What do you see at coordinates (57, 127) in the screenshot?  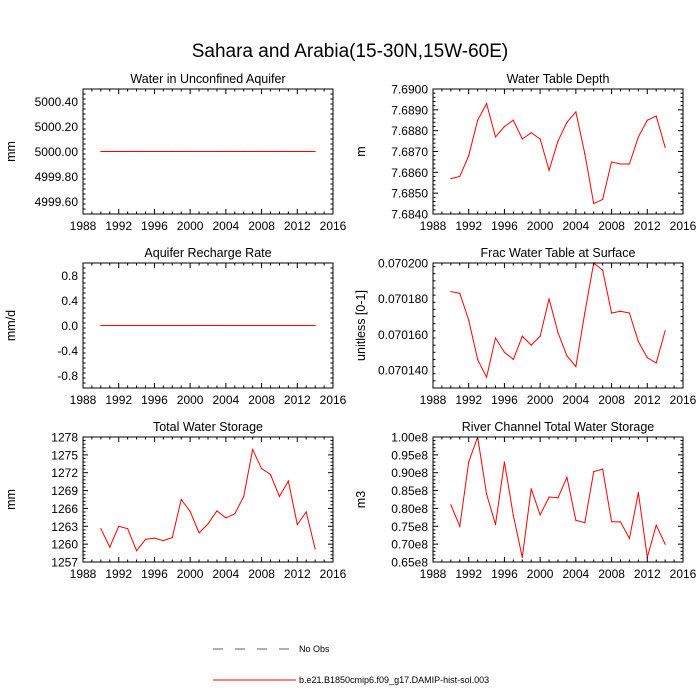 I see `y-tick-label: 5000.20` at bounding box center [57, 127].